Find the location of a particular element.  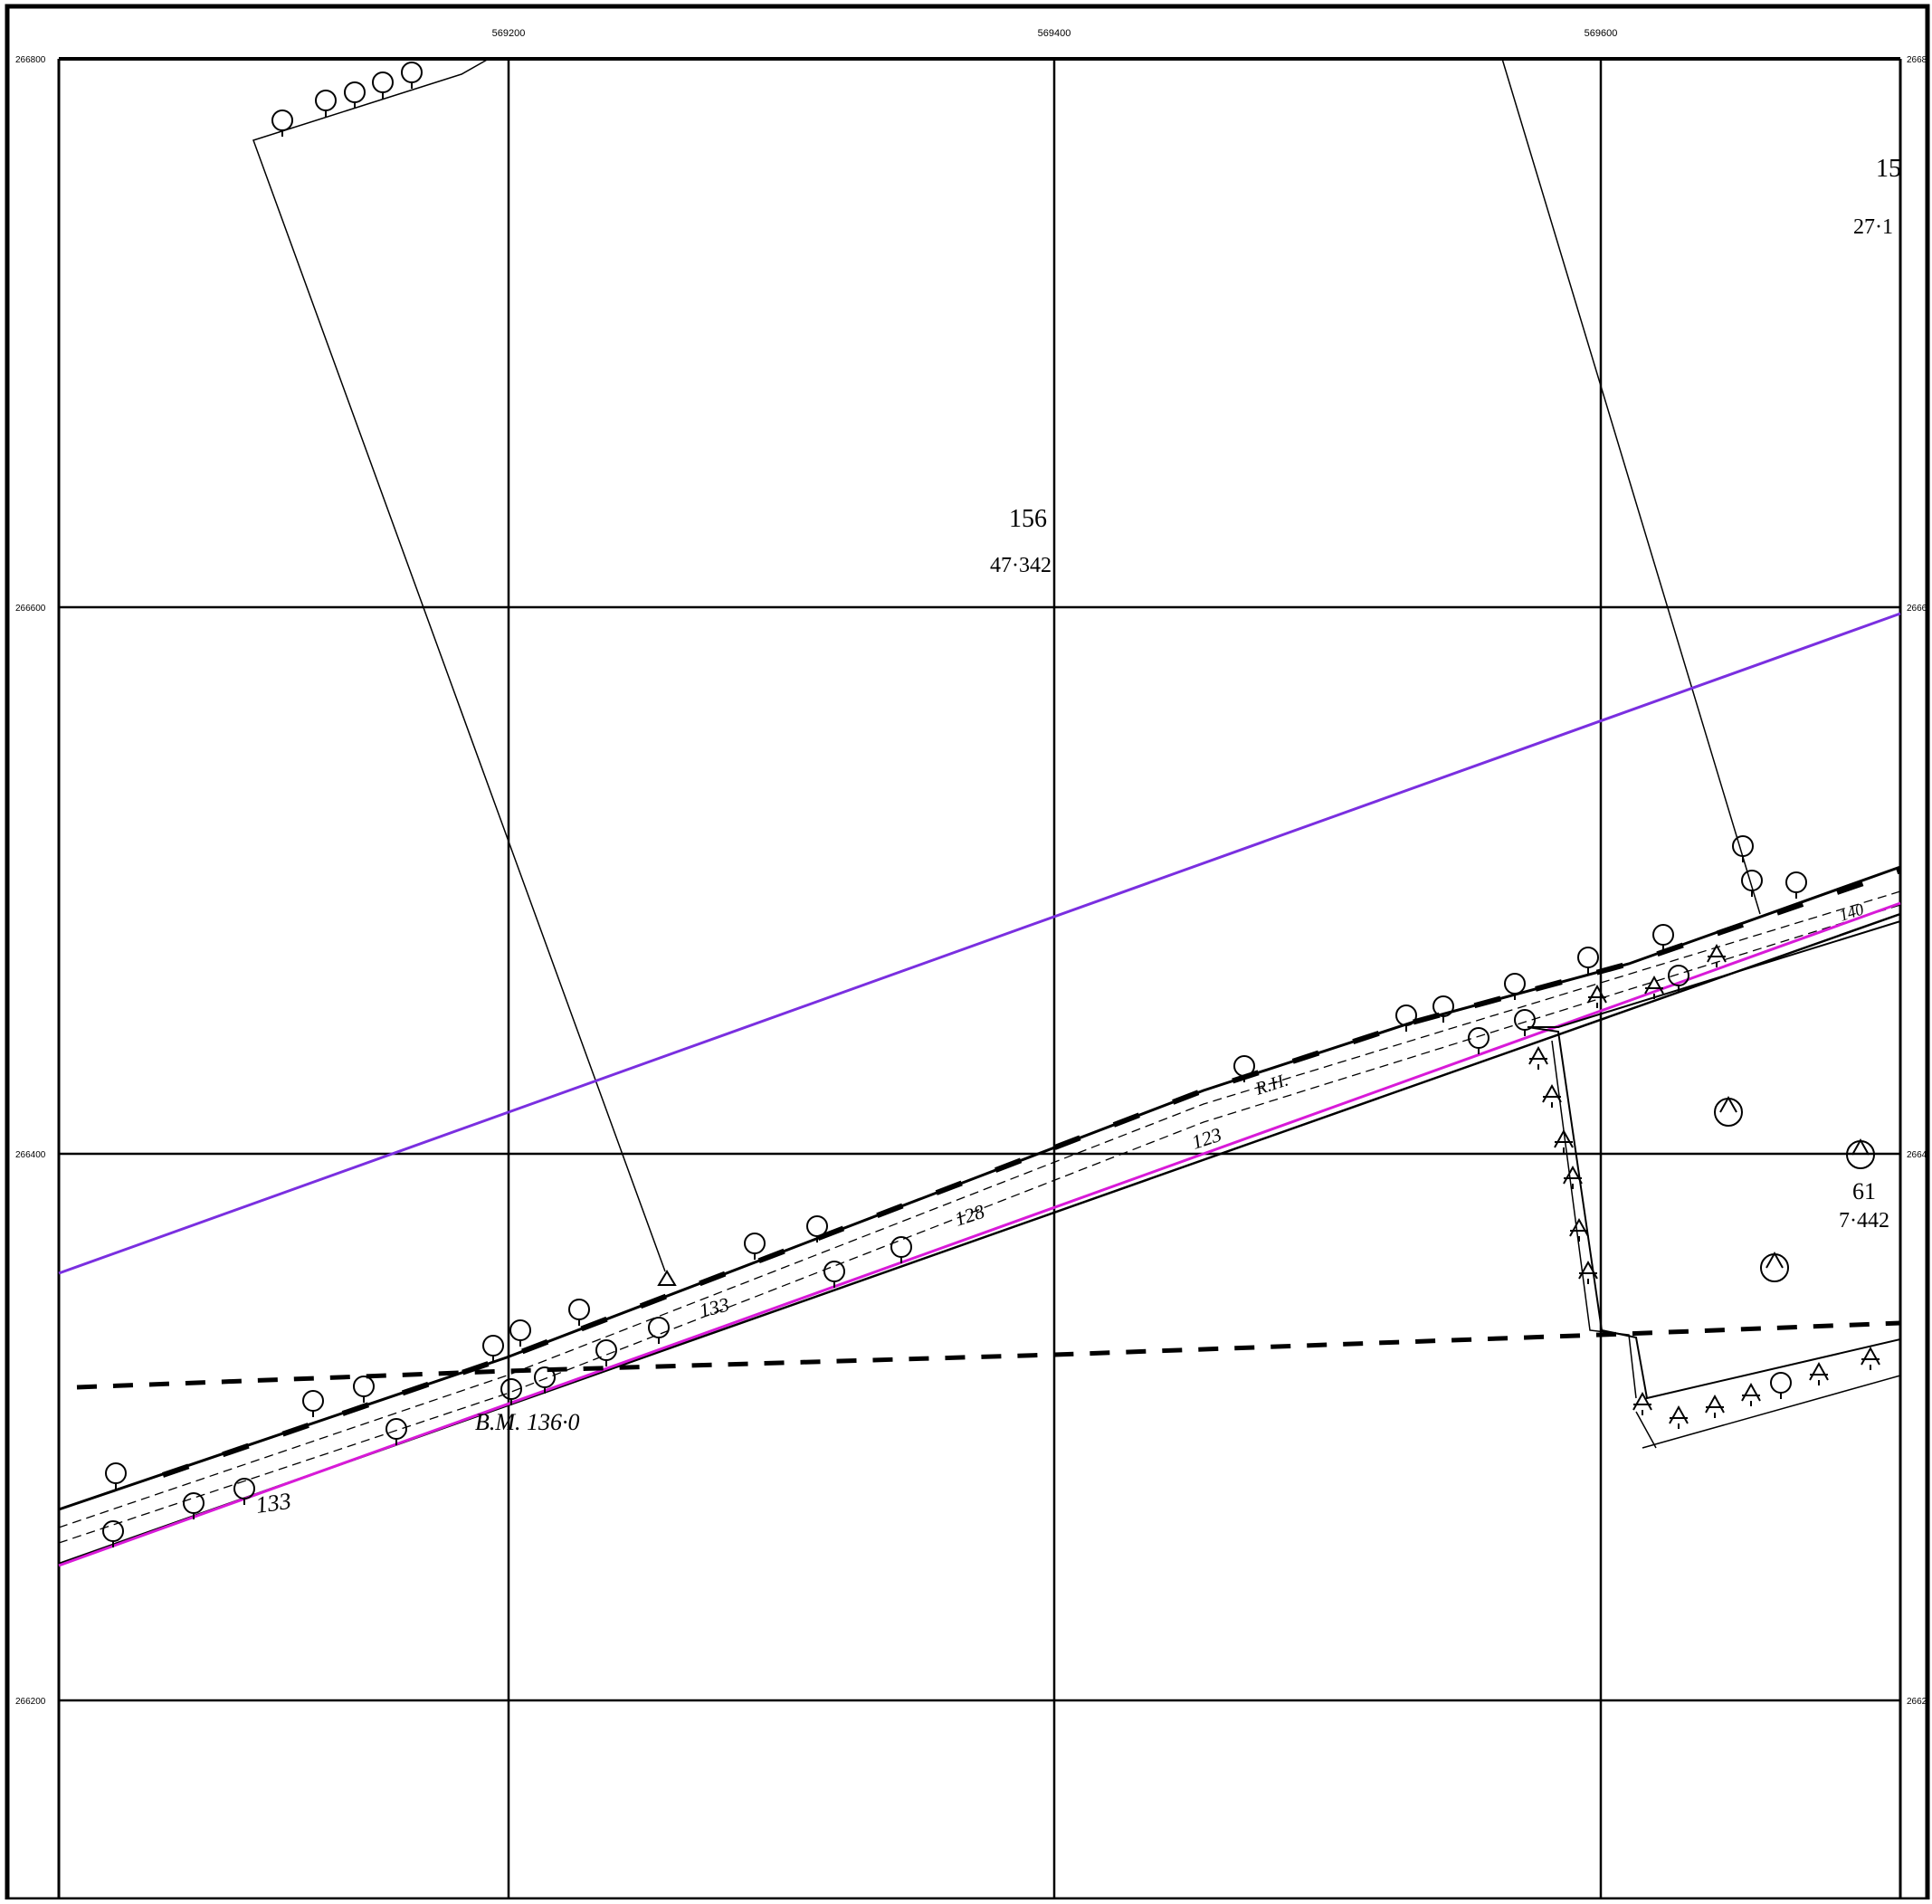

triangulation-marker is located at coordinates (667, 1278).